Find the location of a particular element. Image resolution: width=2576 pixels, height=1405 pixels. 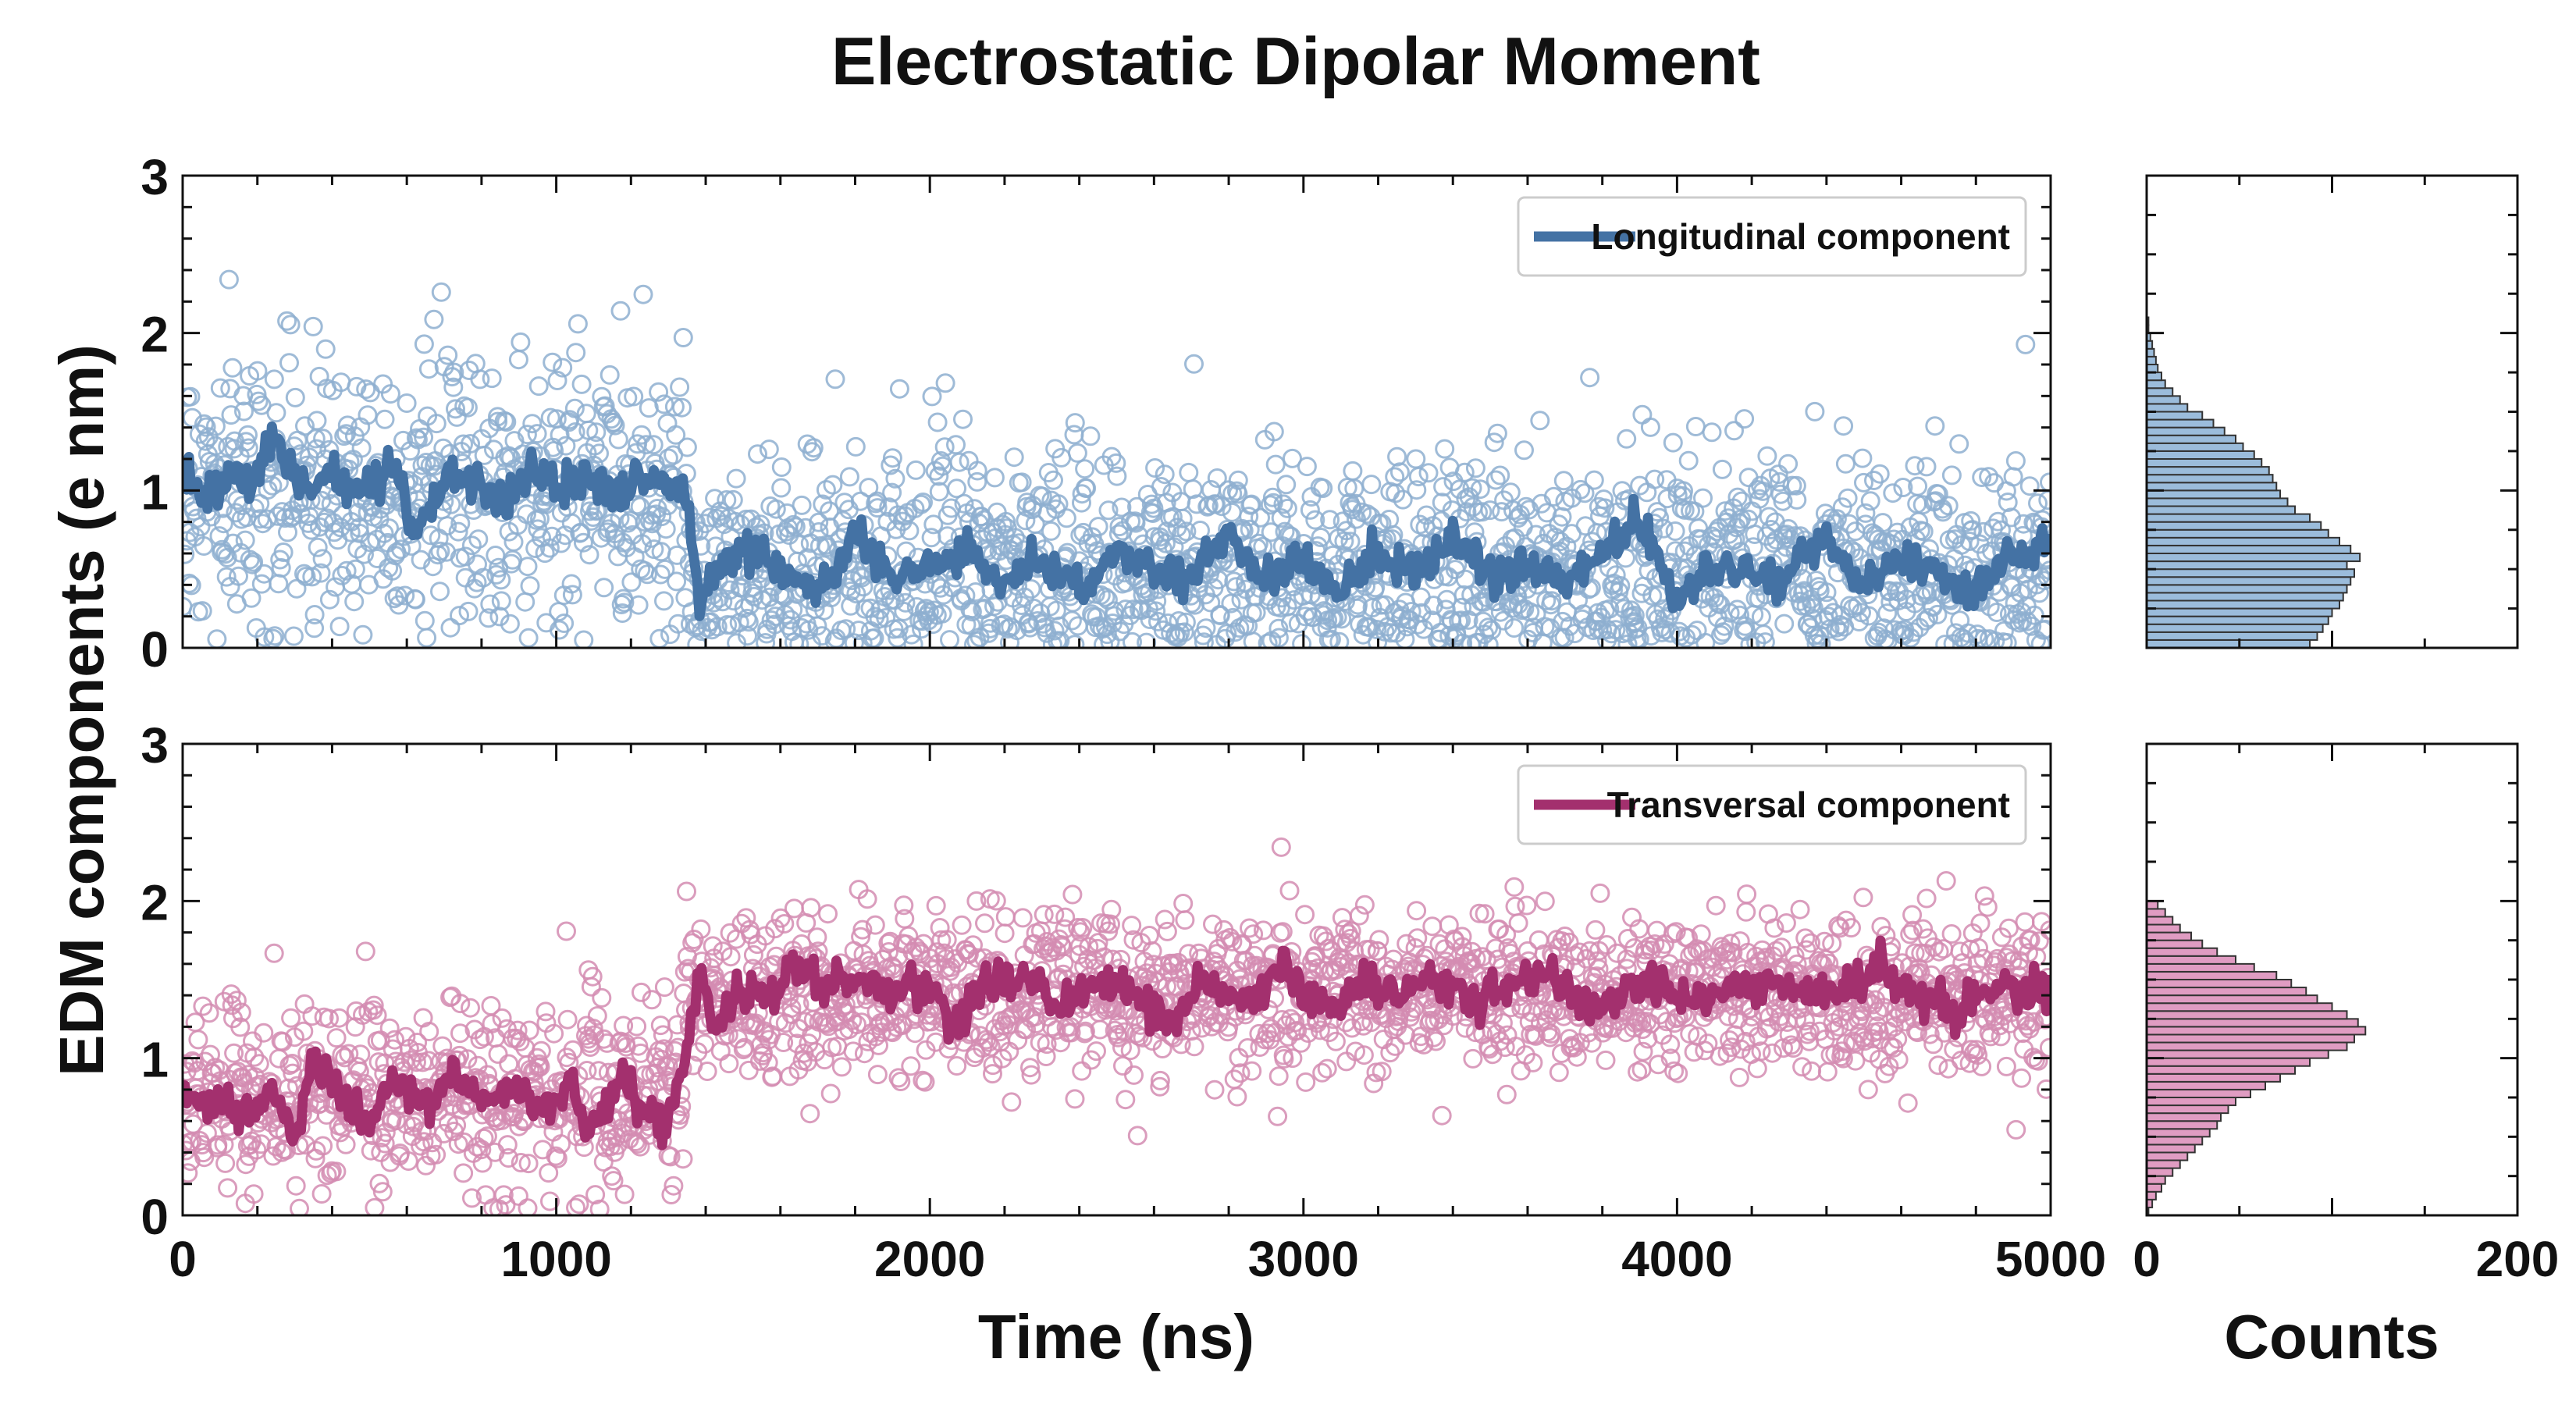

y-tick-label: 2 is located at coordinates (155, 335).